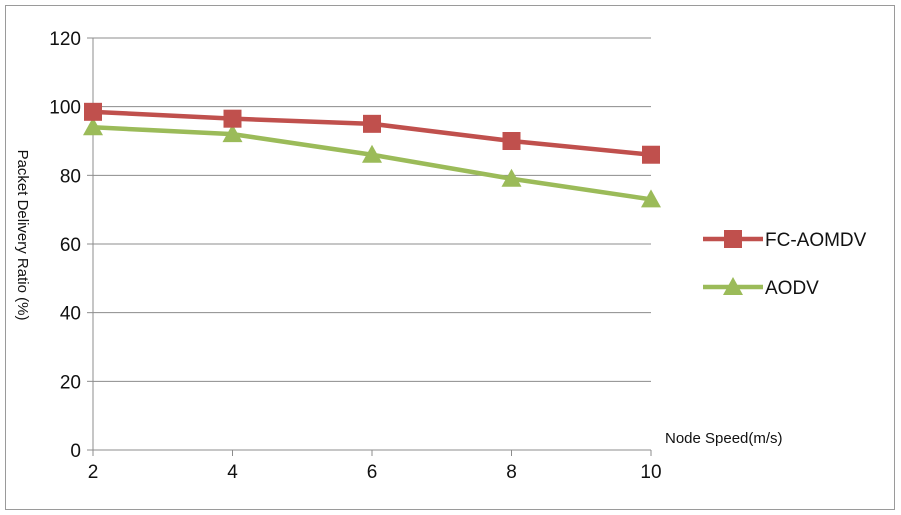  I want to click on y-tick-label: 100, so click(65, 108).